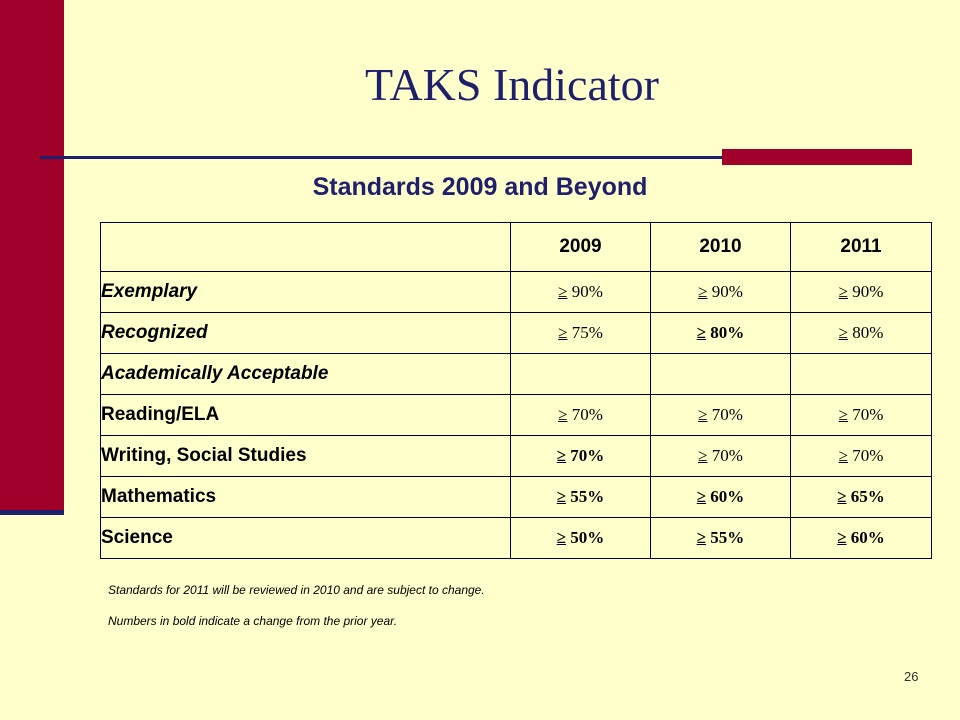  What do you see at coordinates (585, 537) in the screenshot?
I see `threshold-value: 50%` at bounding box center [585, 537].